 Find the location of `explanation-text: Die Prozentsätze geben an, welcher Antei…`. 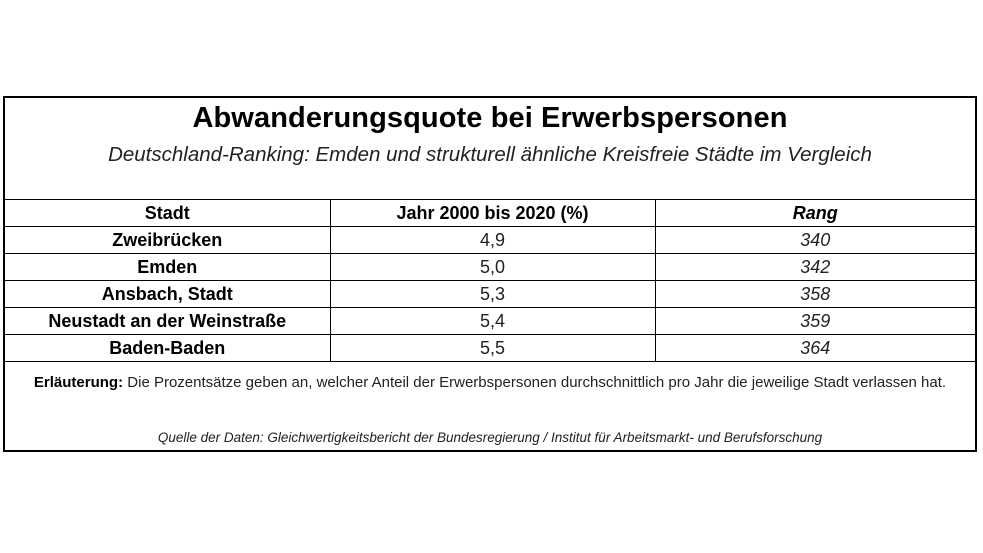

explanation-text: Die Prozentsätze geben an, welcher Antei… is located at coordinates (537, 382).